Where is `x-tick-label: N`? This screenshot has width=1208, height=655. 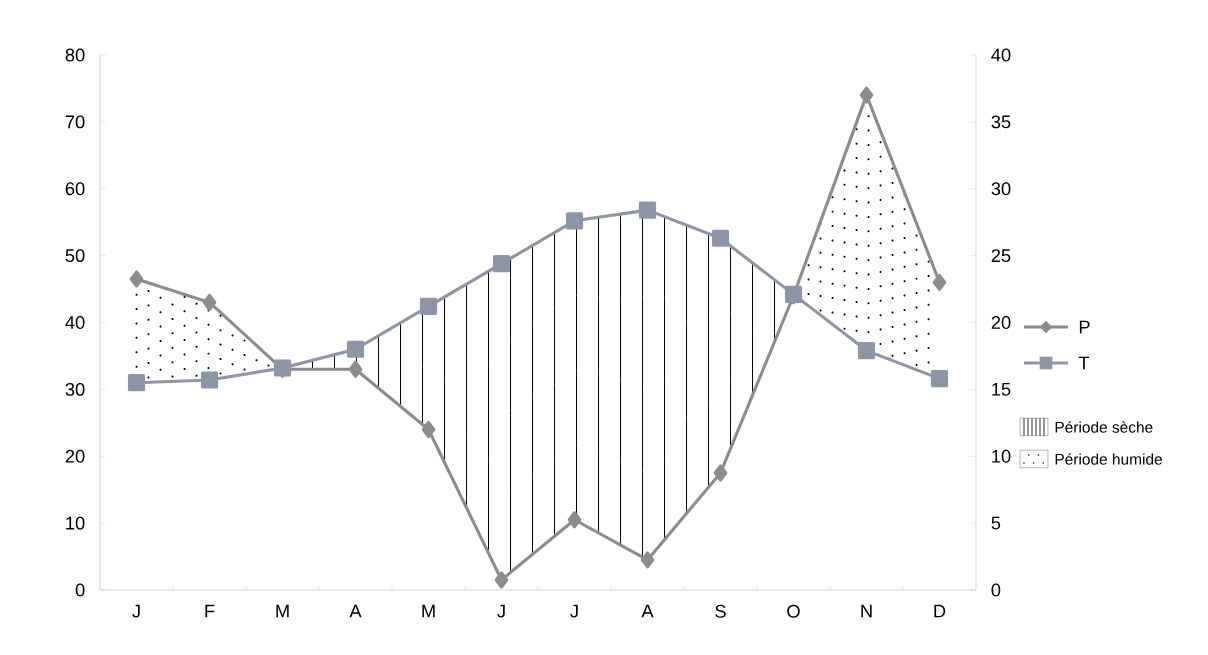
x-tick-label: N is located at coordinates (866, 611).